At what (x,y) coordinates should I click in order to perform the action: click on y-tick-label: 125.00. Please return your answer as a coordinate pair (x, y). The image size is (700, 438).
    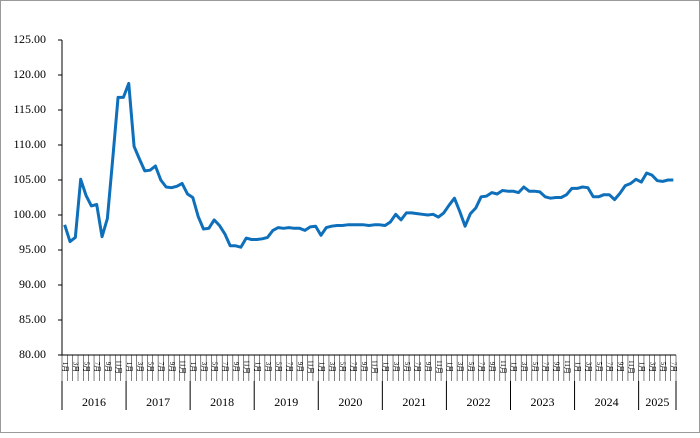
    Looking at the image, I should click on (29, 39).